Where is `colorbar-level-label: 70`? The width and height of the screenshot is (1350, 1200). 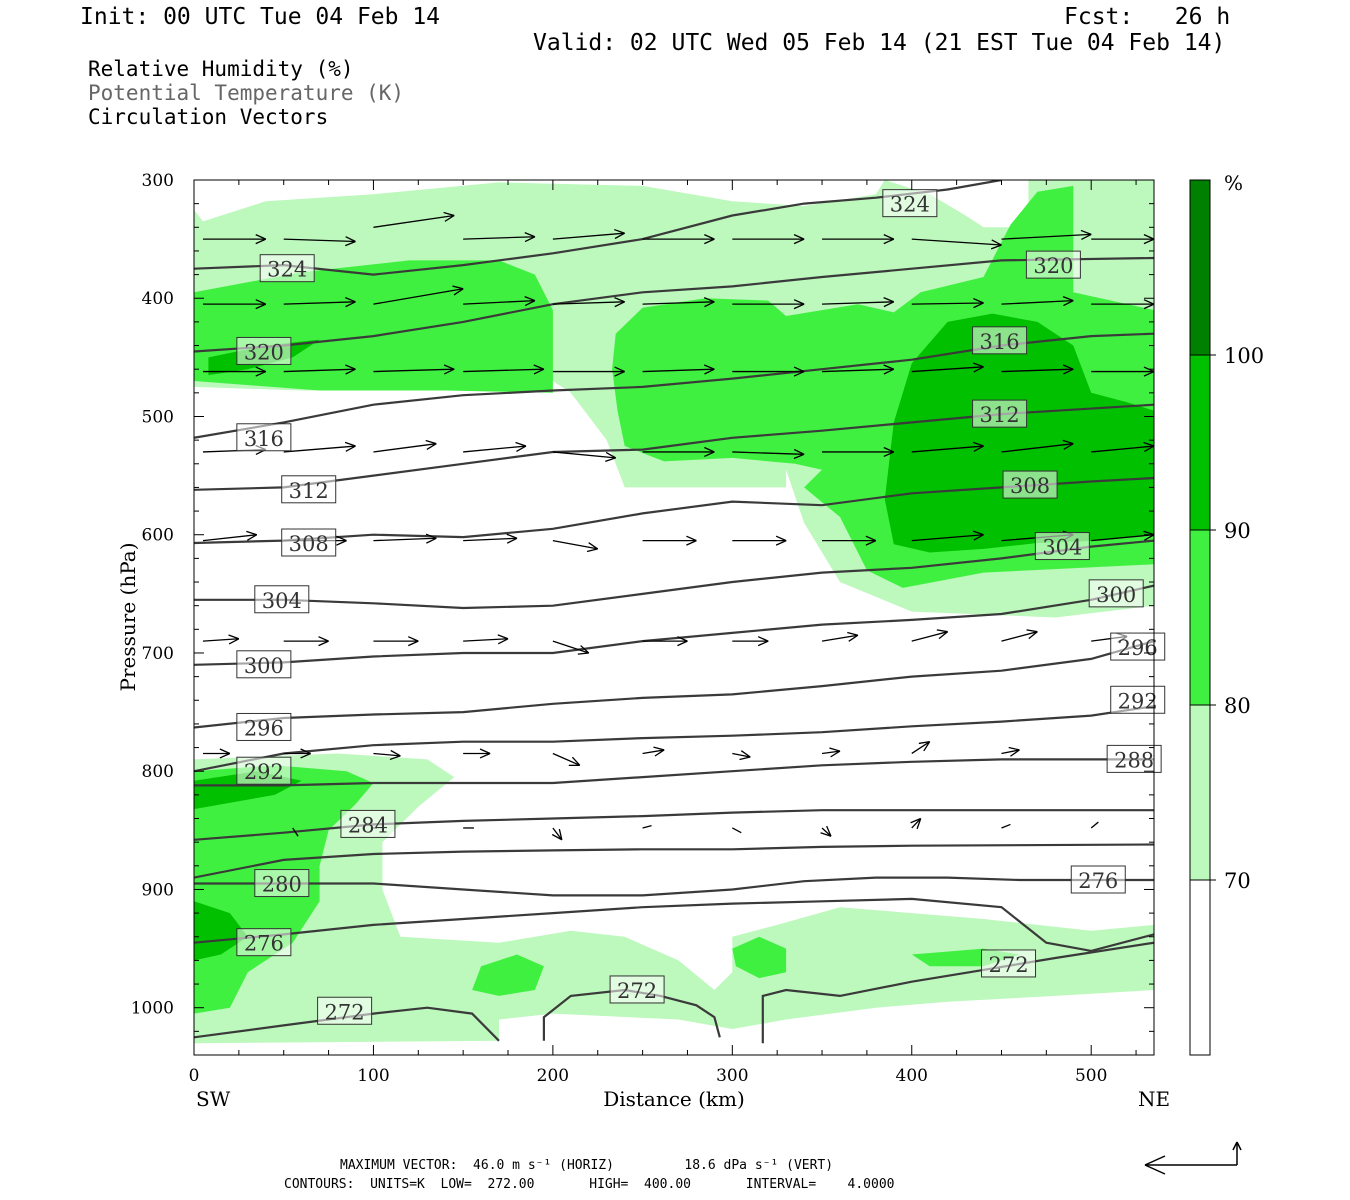
colorbar-level-label: 70 is located at coordinates (1237, 881).